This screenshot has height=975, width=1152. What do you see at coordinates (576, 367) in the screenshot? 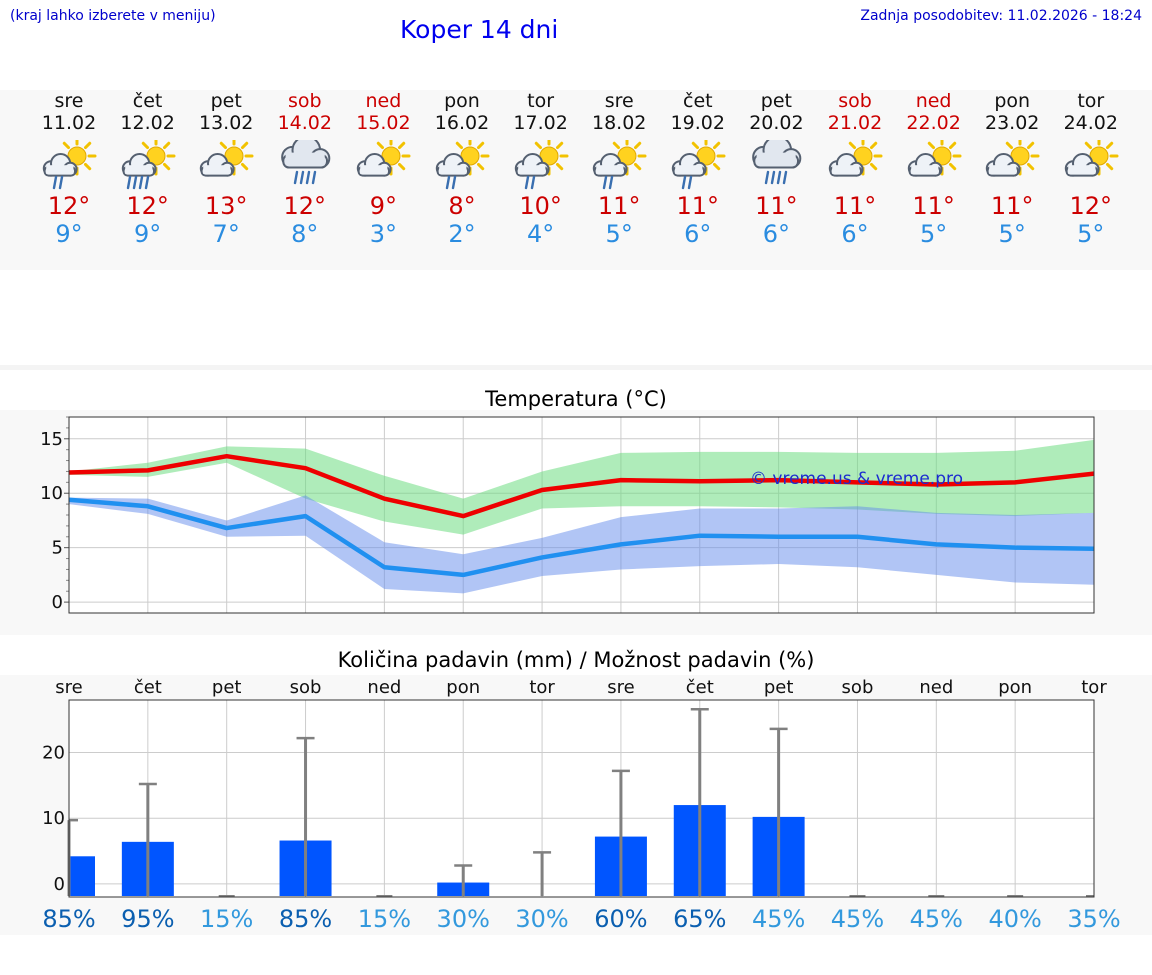
I see `spacer-strip` at bounding box center [576, 367].